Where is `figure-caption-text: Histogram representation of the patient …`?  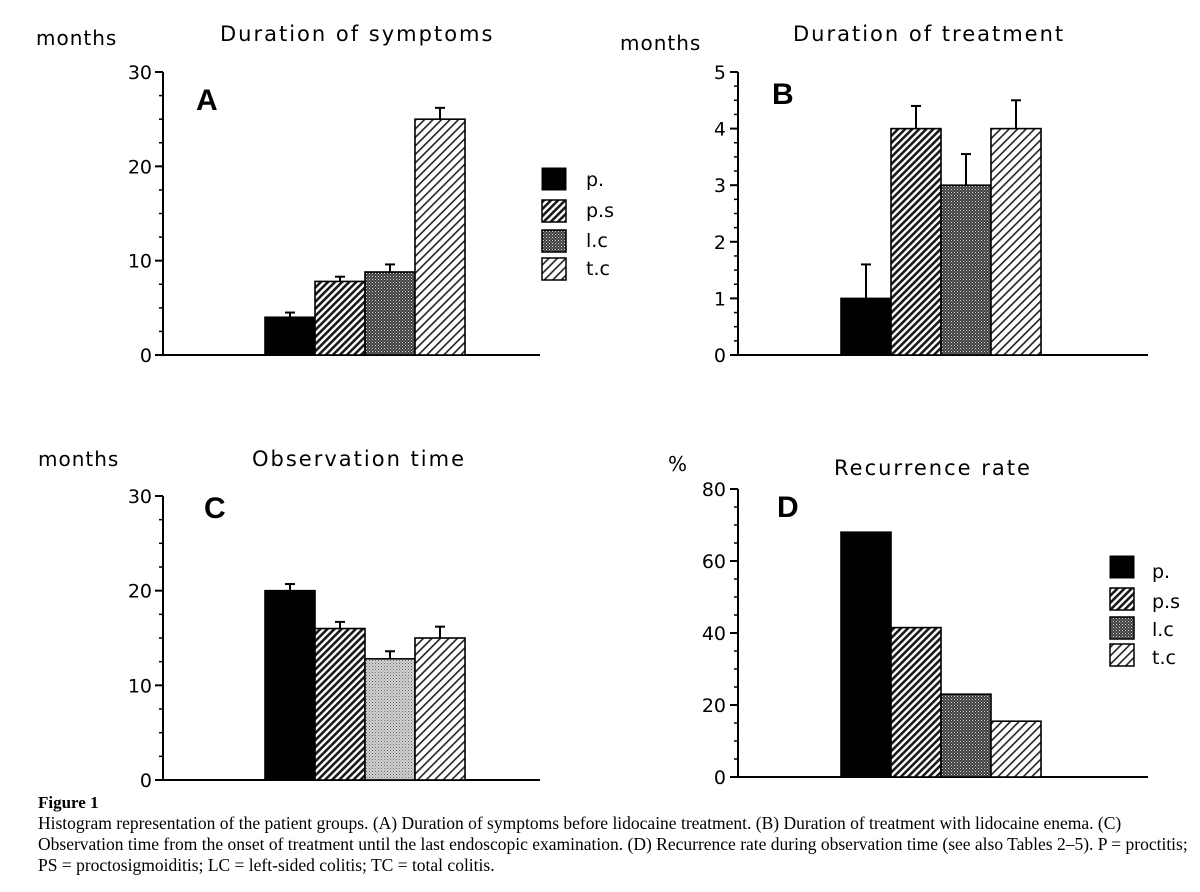
figure-caption-text: Histogram representation of the patient … is located at coordinates (613, 844).